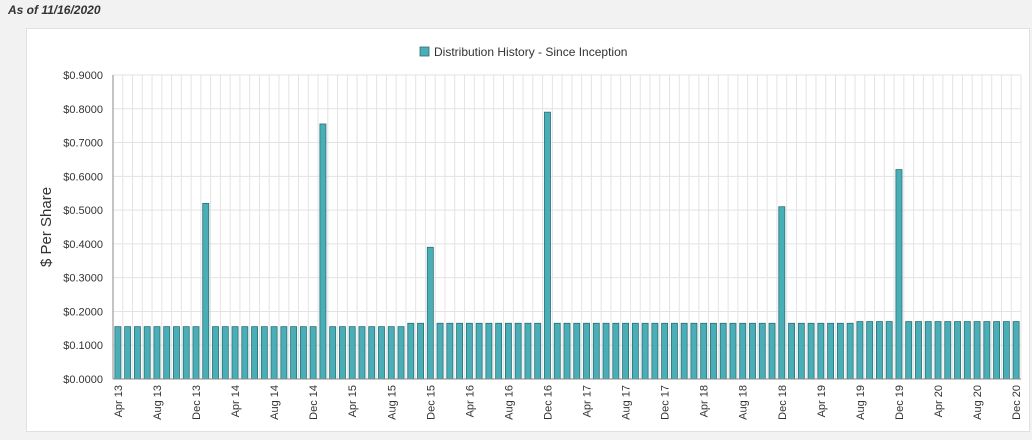 This screenshot has height=440, width=1032. I want to click on x-tick-label: Aug 18, so click(744, 402).